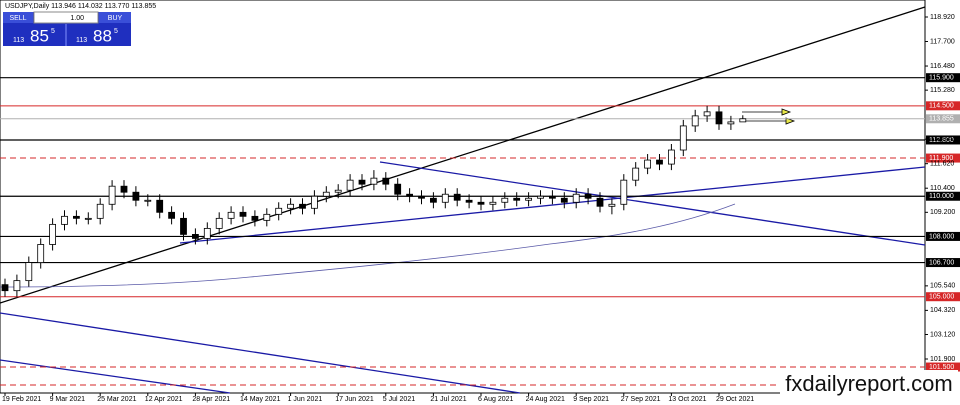 The image size is (960, 405). What do you see at coordinates (211, 399) in the screenshot?
I see `x-tick-label: 28 Apr 2021` at bounding box center [211, 399].